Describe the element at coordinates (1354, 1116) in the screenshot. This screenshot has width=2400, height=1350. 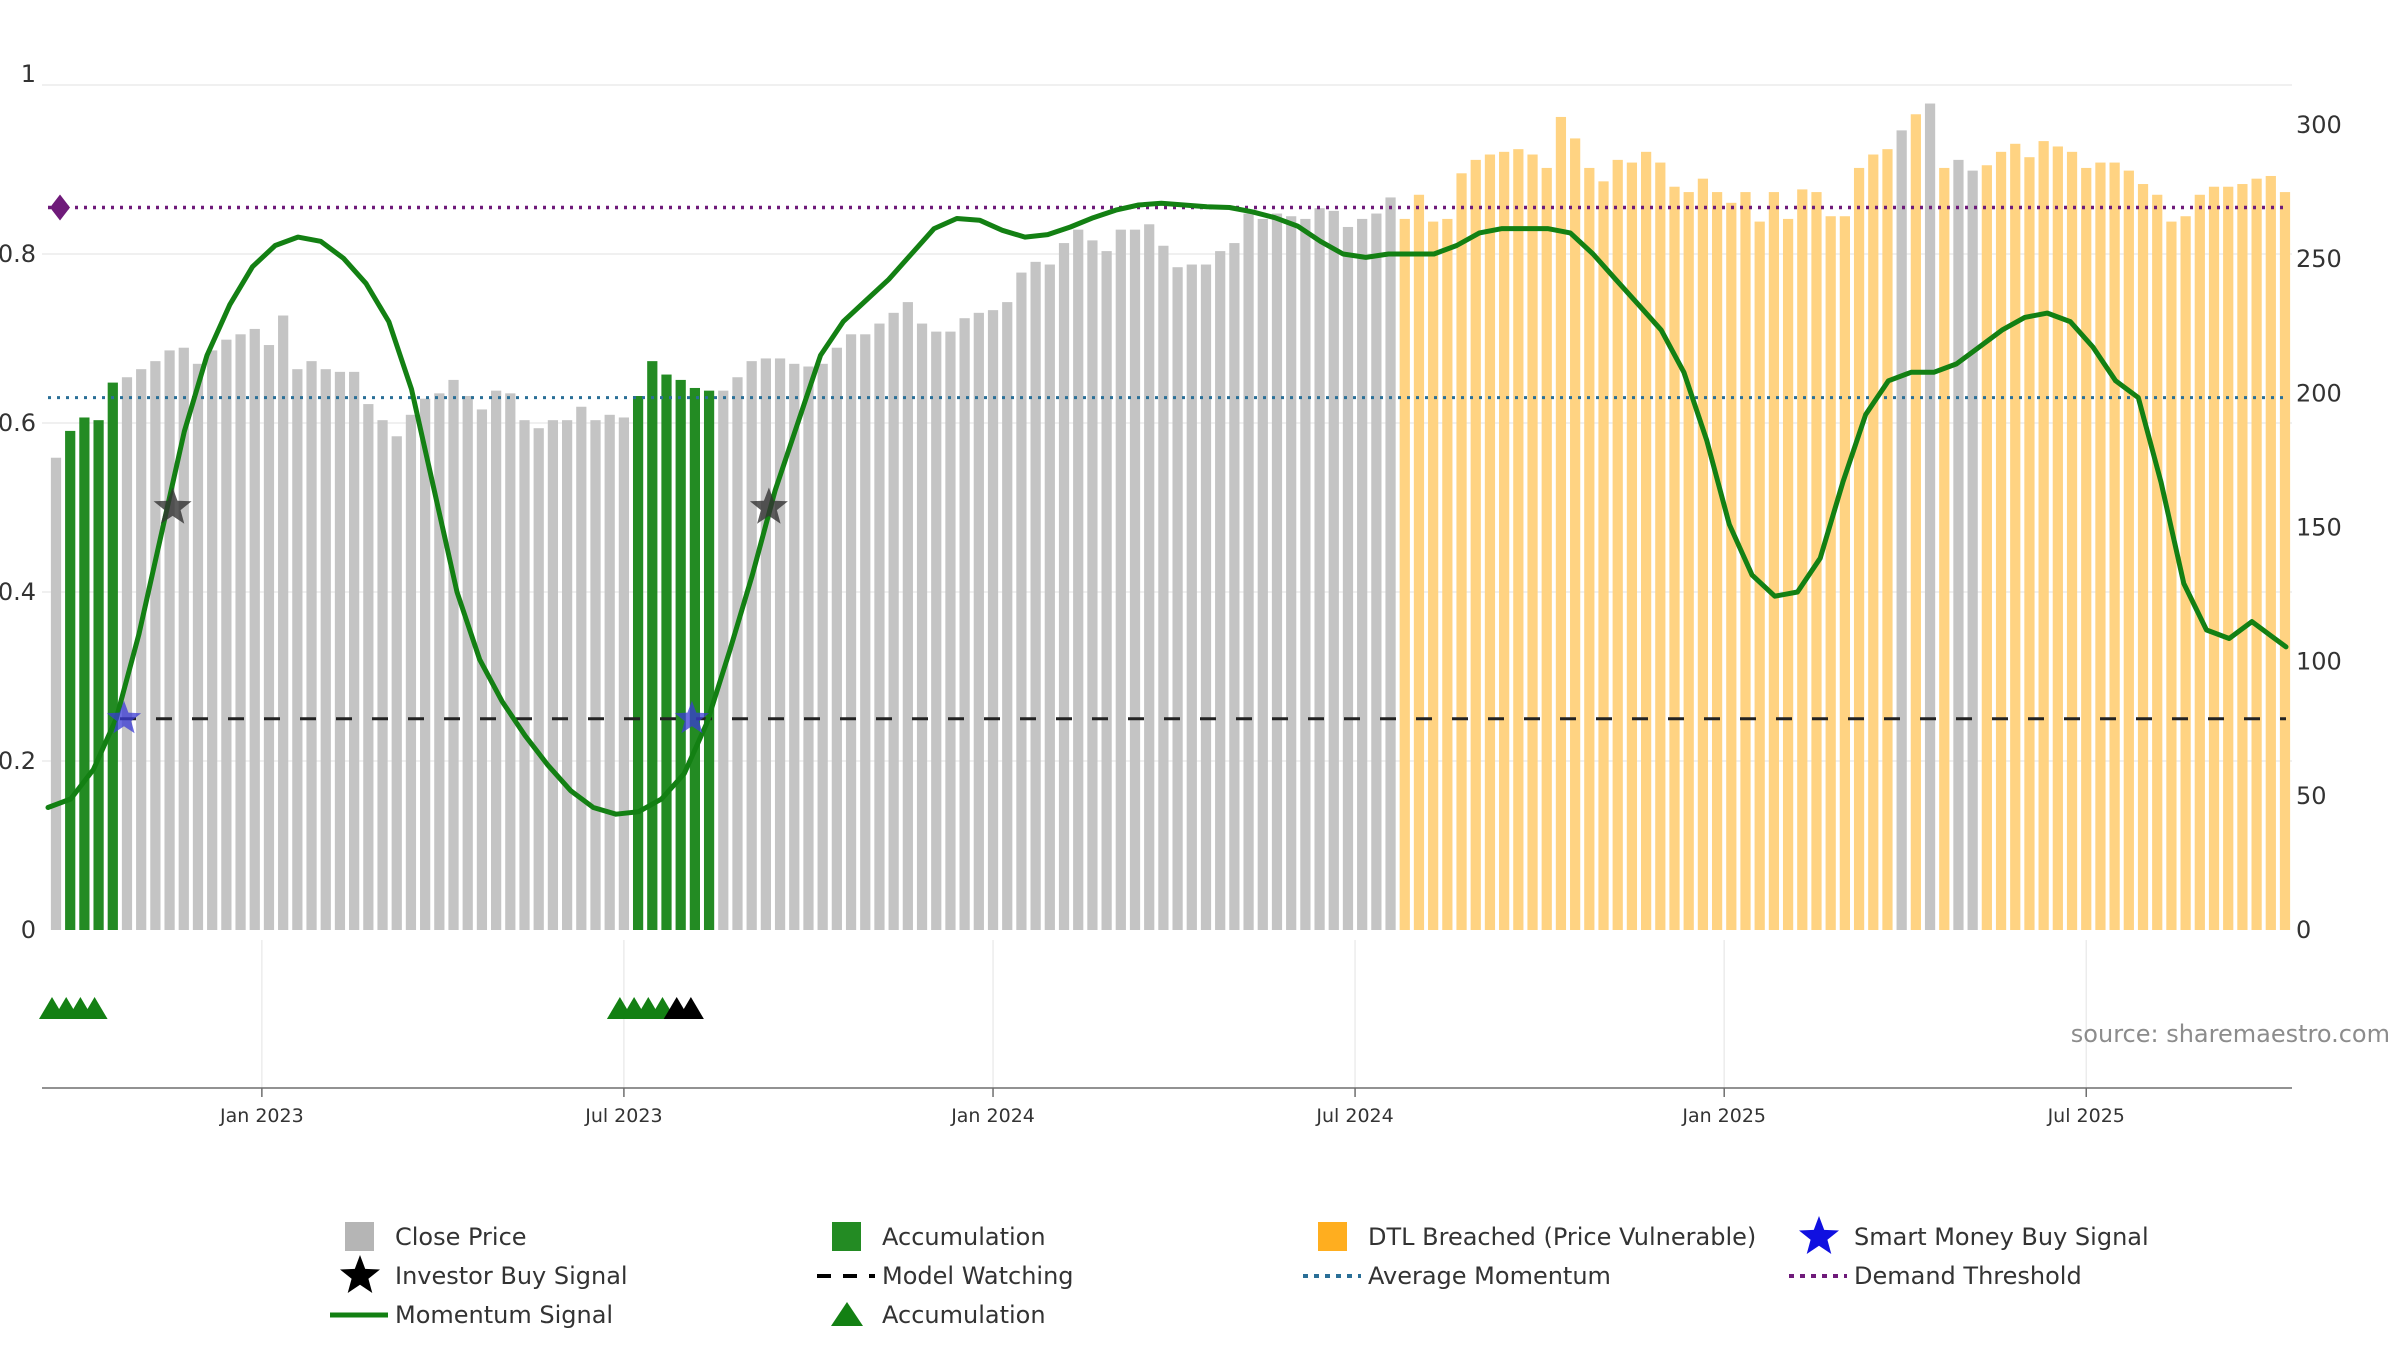
I see `x-axis-tick-label: Jul 2024` at that location.